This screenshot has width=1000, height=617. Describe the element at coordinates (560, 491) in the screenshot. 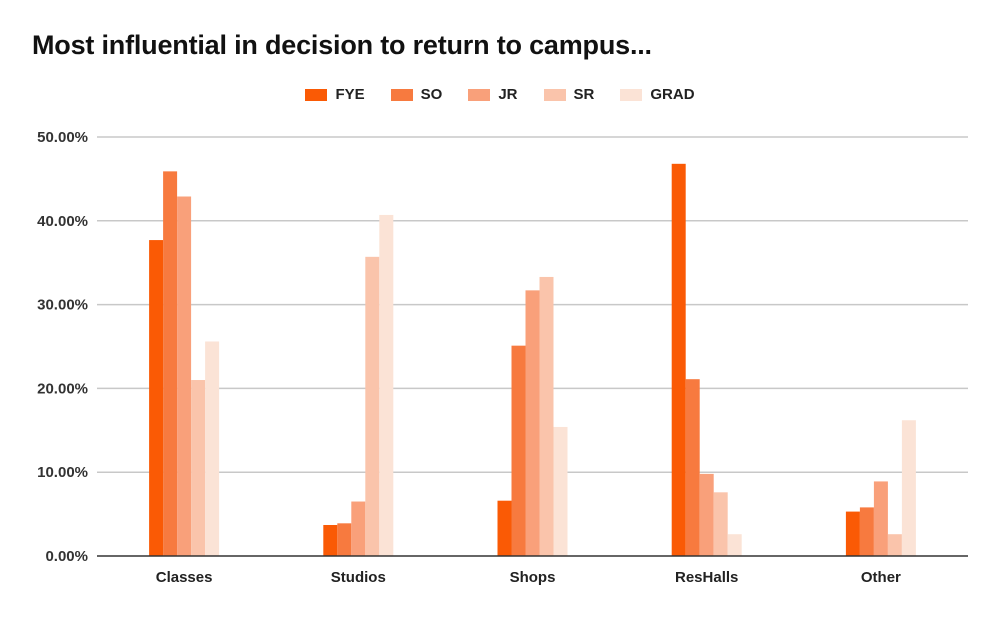

I see `bar-grad-shops` at that location.